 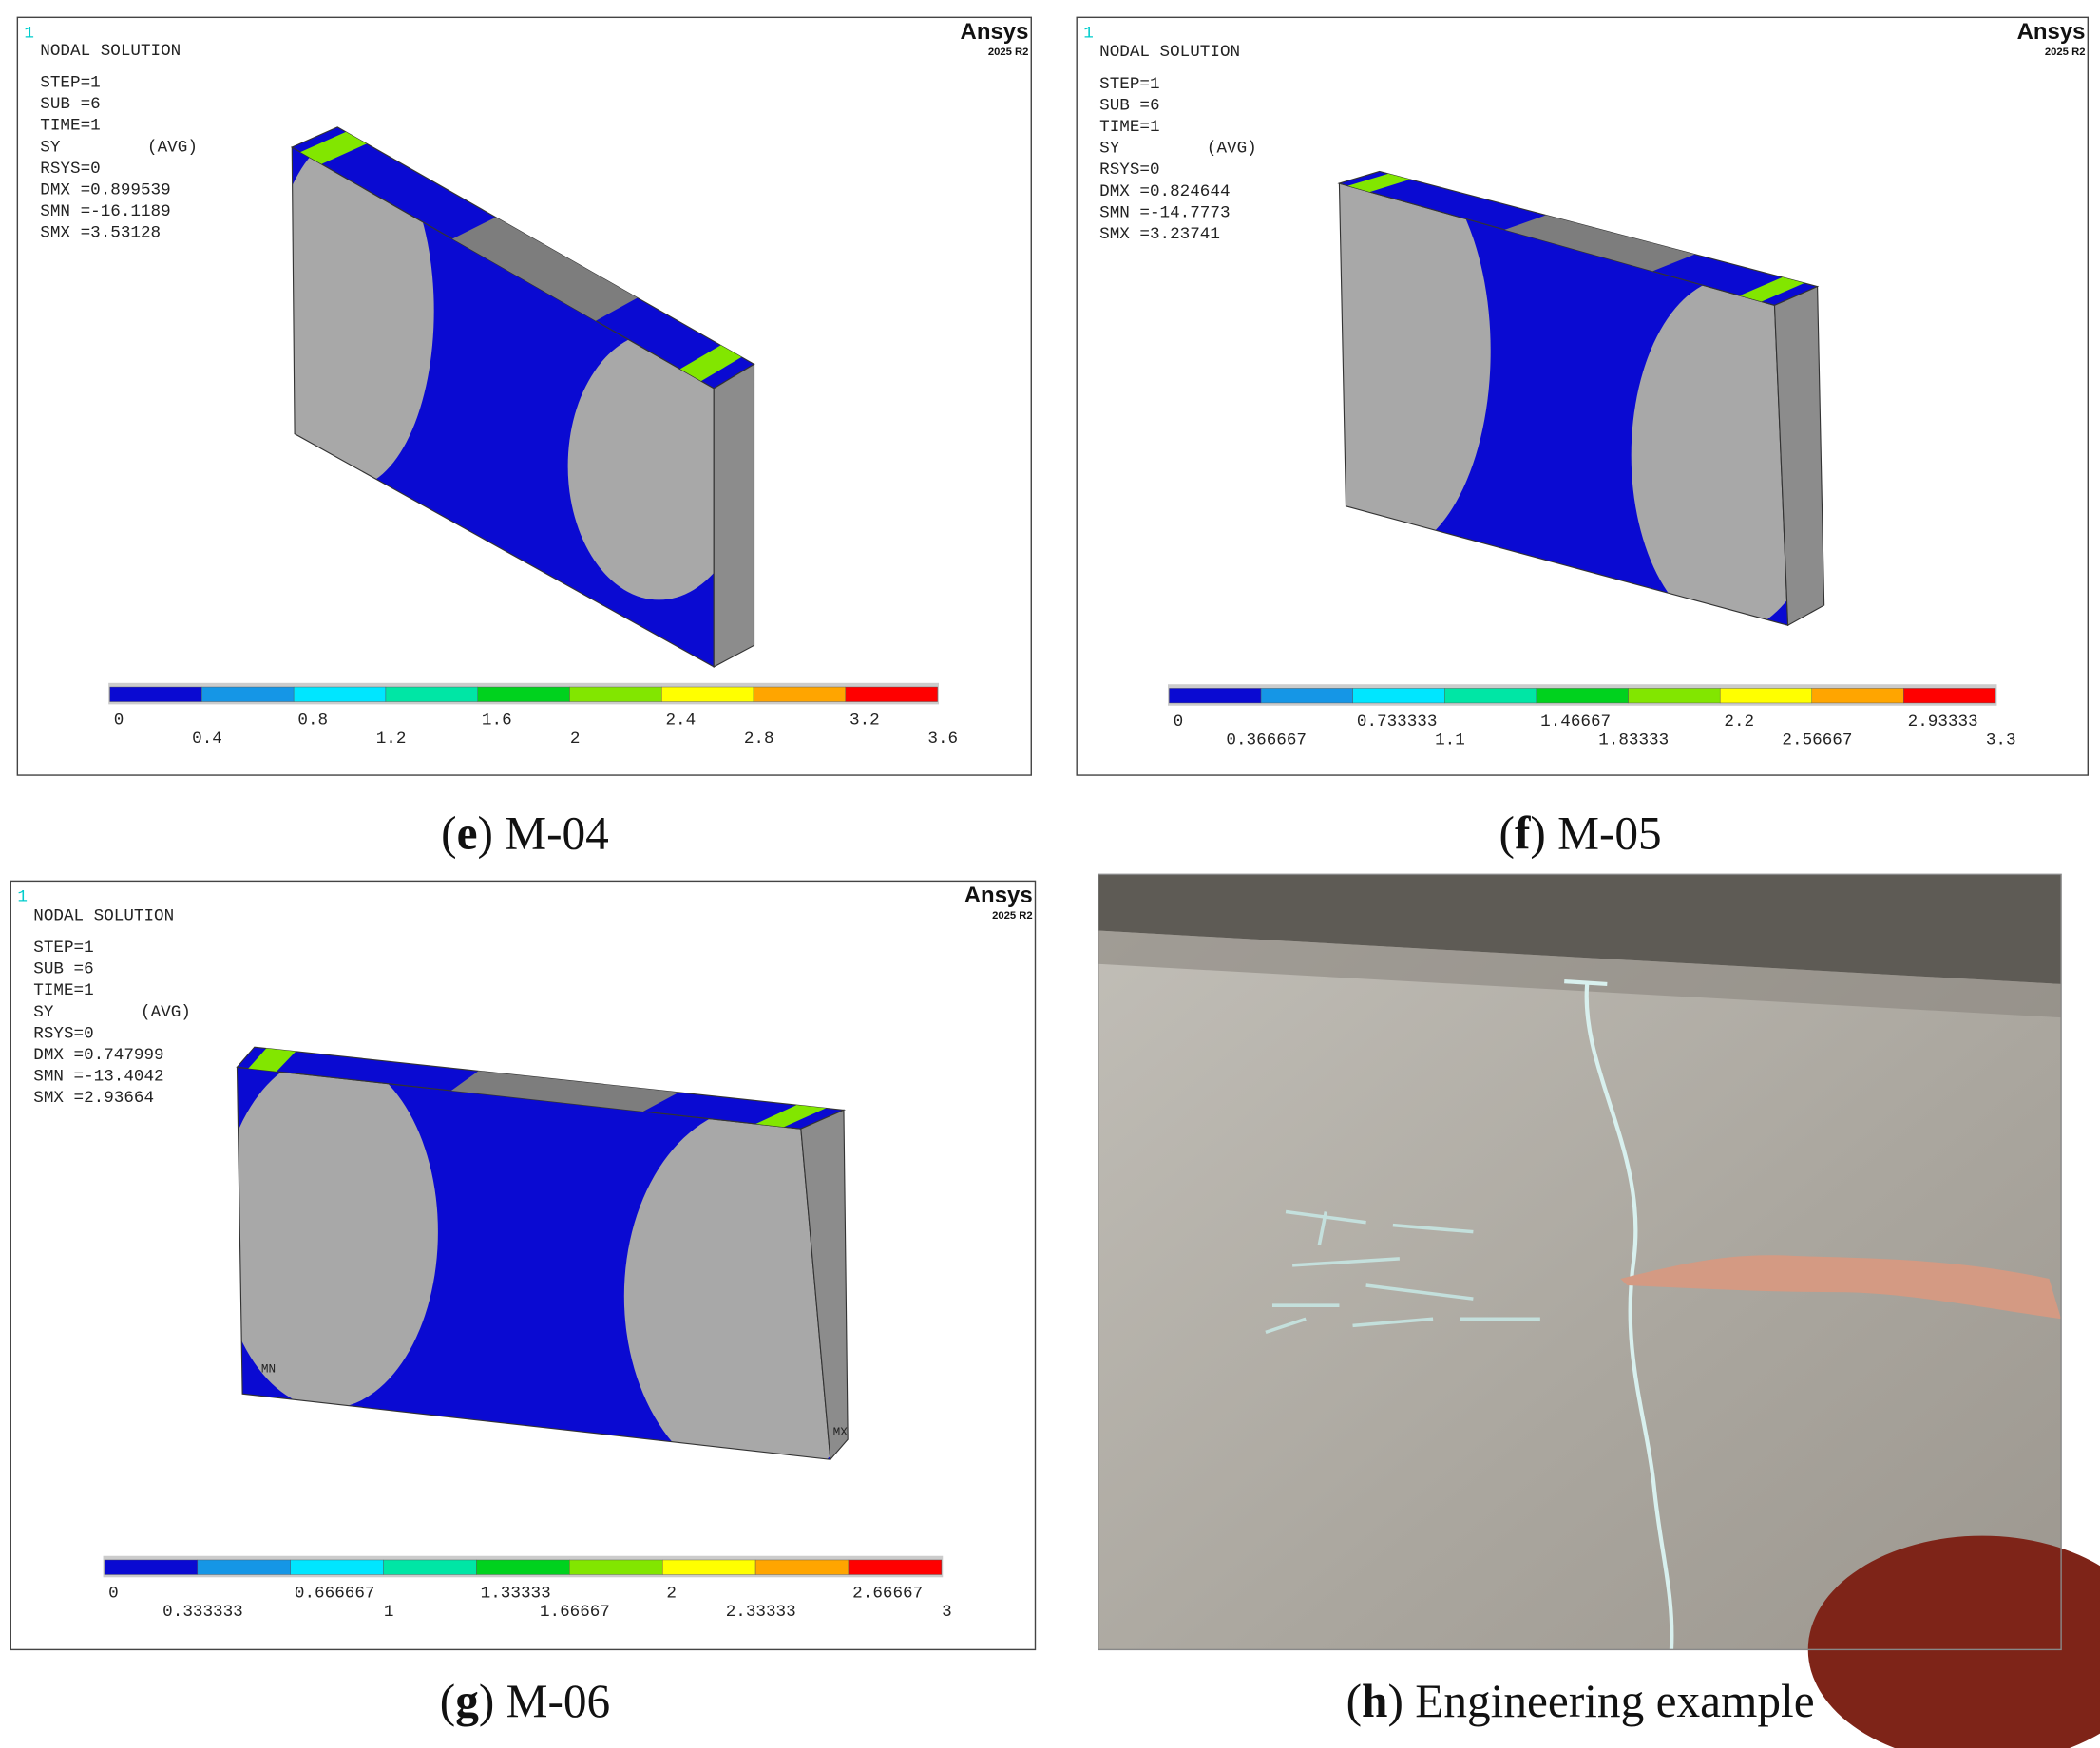 What do you see at coordinates (100, 232) in the screenshot?
I see `stat-line: SMX =3.53128` at bounding box center [100, 232].